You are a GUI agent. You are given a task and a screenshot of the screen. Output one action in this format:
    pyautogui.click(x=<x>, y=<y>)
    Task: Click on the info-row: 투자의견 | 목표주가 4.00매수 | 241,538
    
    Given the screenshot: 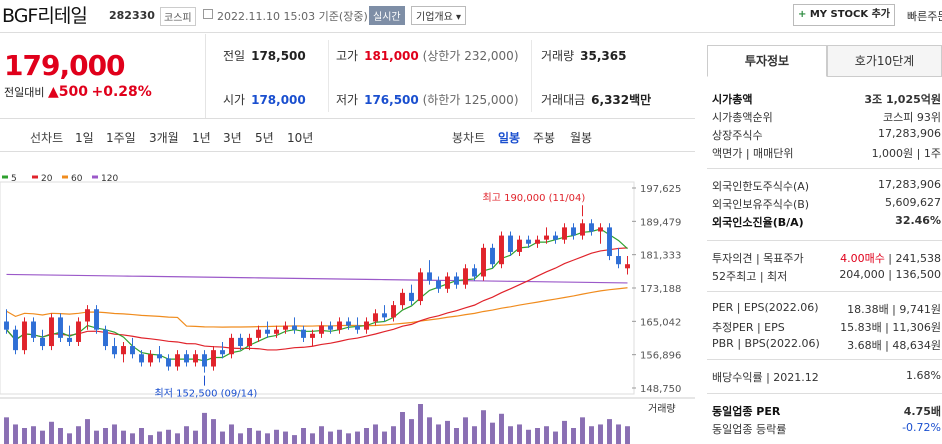 What is the action you would take?
    pyautogui.click(x=827, y=258)
    